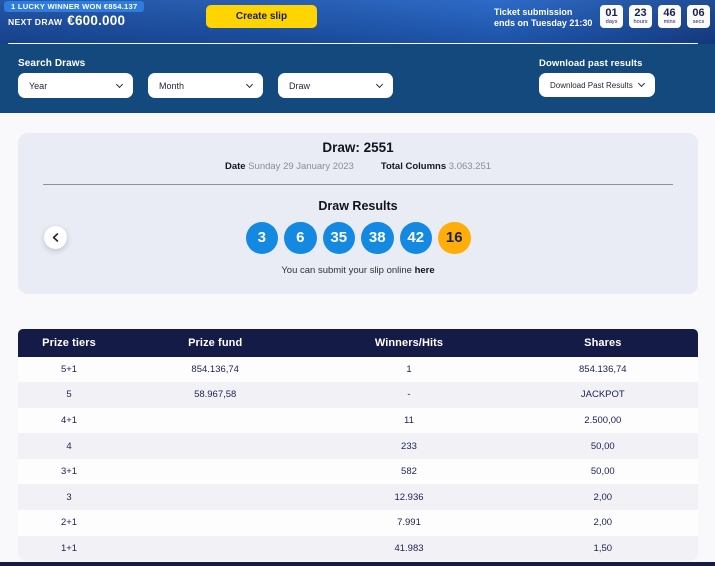  I want to click on month-select-value: Month, so click(172, 85).